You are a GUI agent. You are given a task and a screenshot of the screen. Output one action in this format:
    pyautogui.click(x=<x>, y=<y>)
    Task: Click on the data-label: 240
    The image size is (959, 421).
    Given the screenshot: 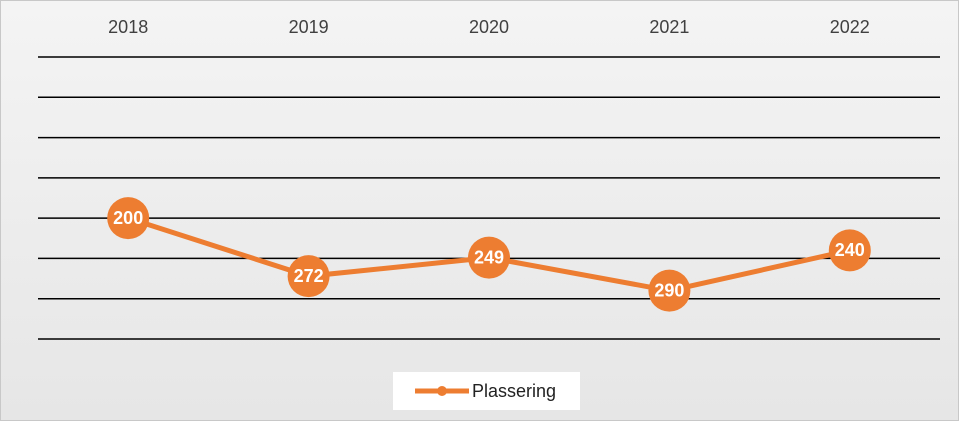 What is the action you would take?
    pyautogui.click(x=850, y=250)
    